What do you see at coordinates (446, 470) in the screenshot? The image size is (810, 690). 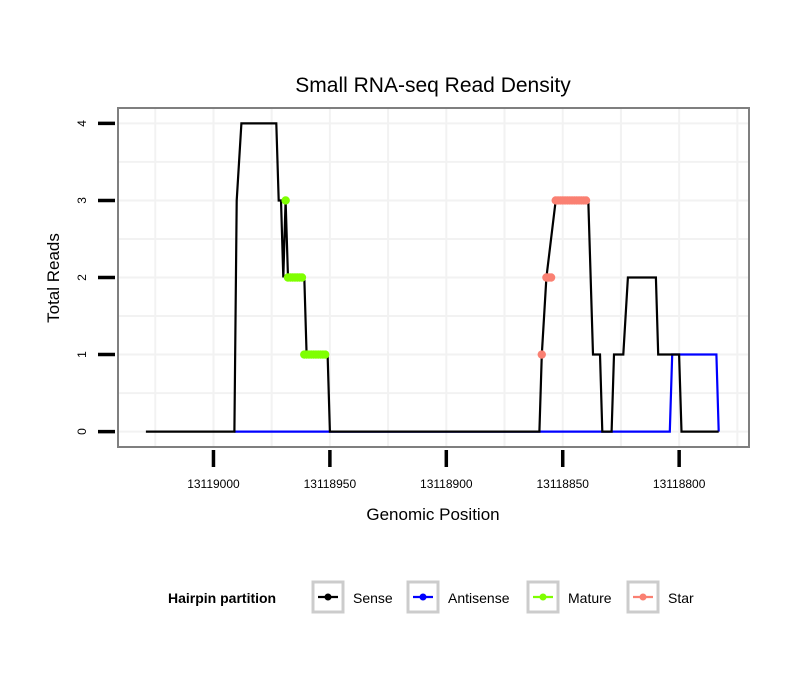 I see `x-axis: 13119000 13118950 13118900 13118850 13118800` at bounding box center [446, 470].